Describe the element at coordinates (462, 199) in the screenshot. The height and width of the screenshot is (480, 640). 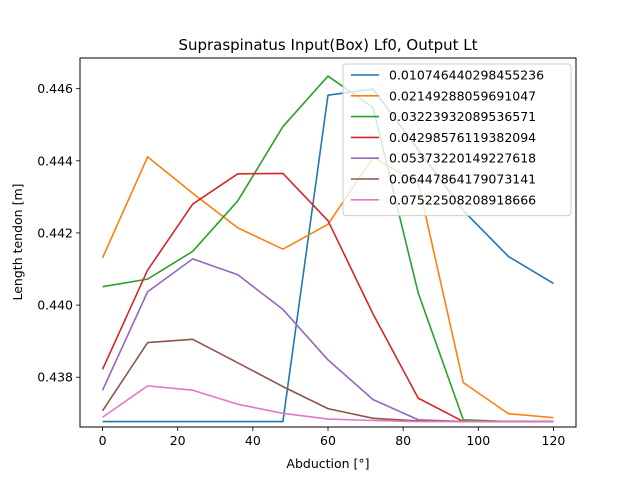
I see `legend-label-7: 0.07522508208918666` at that location.